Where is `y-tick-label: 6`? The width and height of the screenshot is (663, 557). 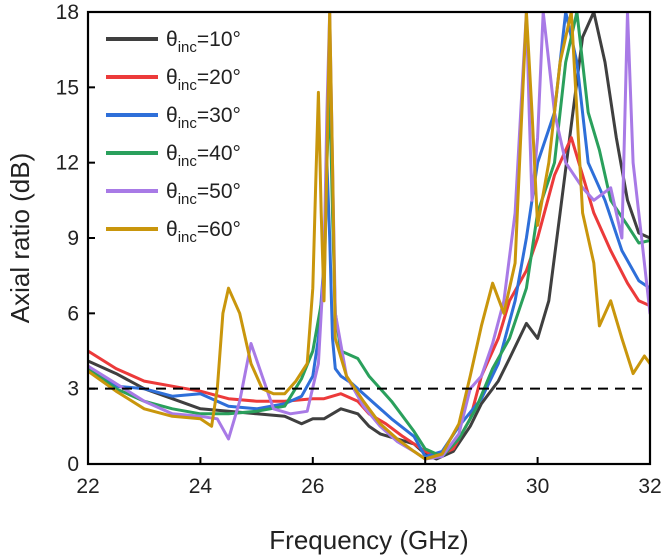
y-tick-label: 6 is located at coordinates (73, 313).